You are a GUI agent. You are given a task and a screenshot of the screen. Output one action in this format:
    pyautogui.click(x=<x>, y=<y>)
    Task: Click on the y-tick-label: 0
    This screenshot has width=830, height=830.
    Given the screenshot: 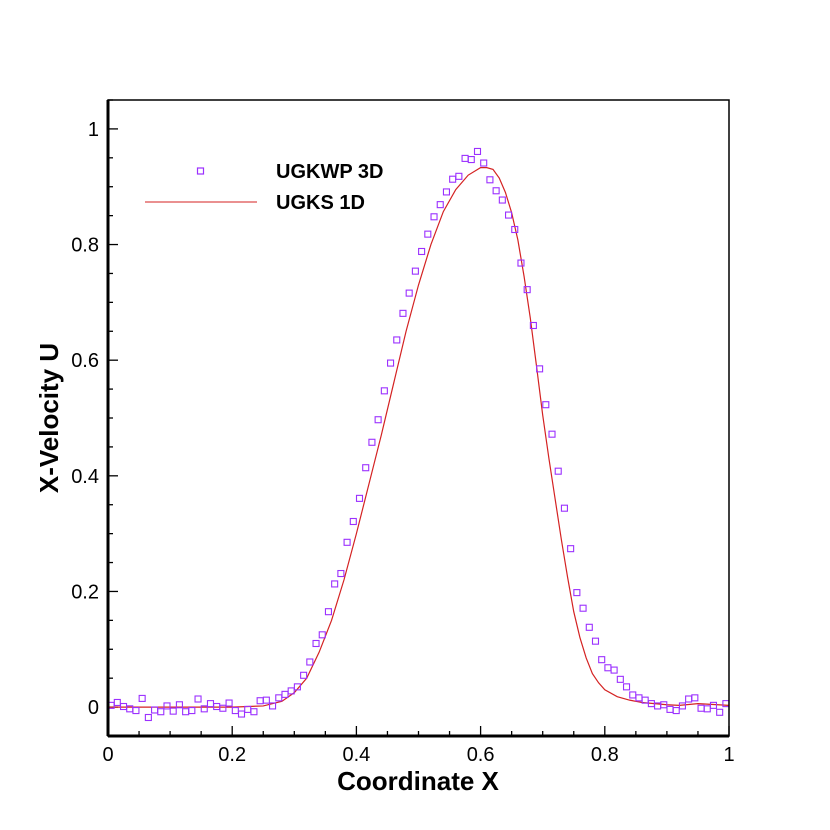 What is the action you would take?
    pyautogui.click(x=93, y=708)
    